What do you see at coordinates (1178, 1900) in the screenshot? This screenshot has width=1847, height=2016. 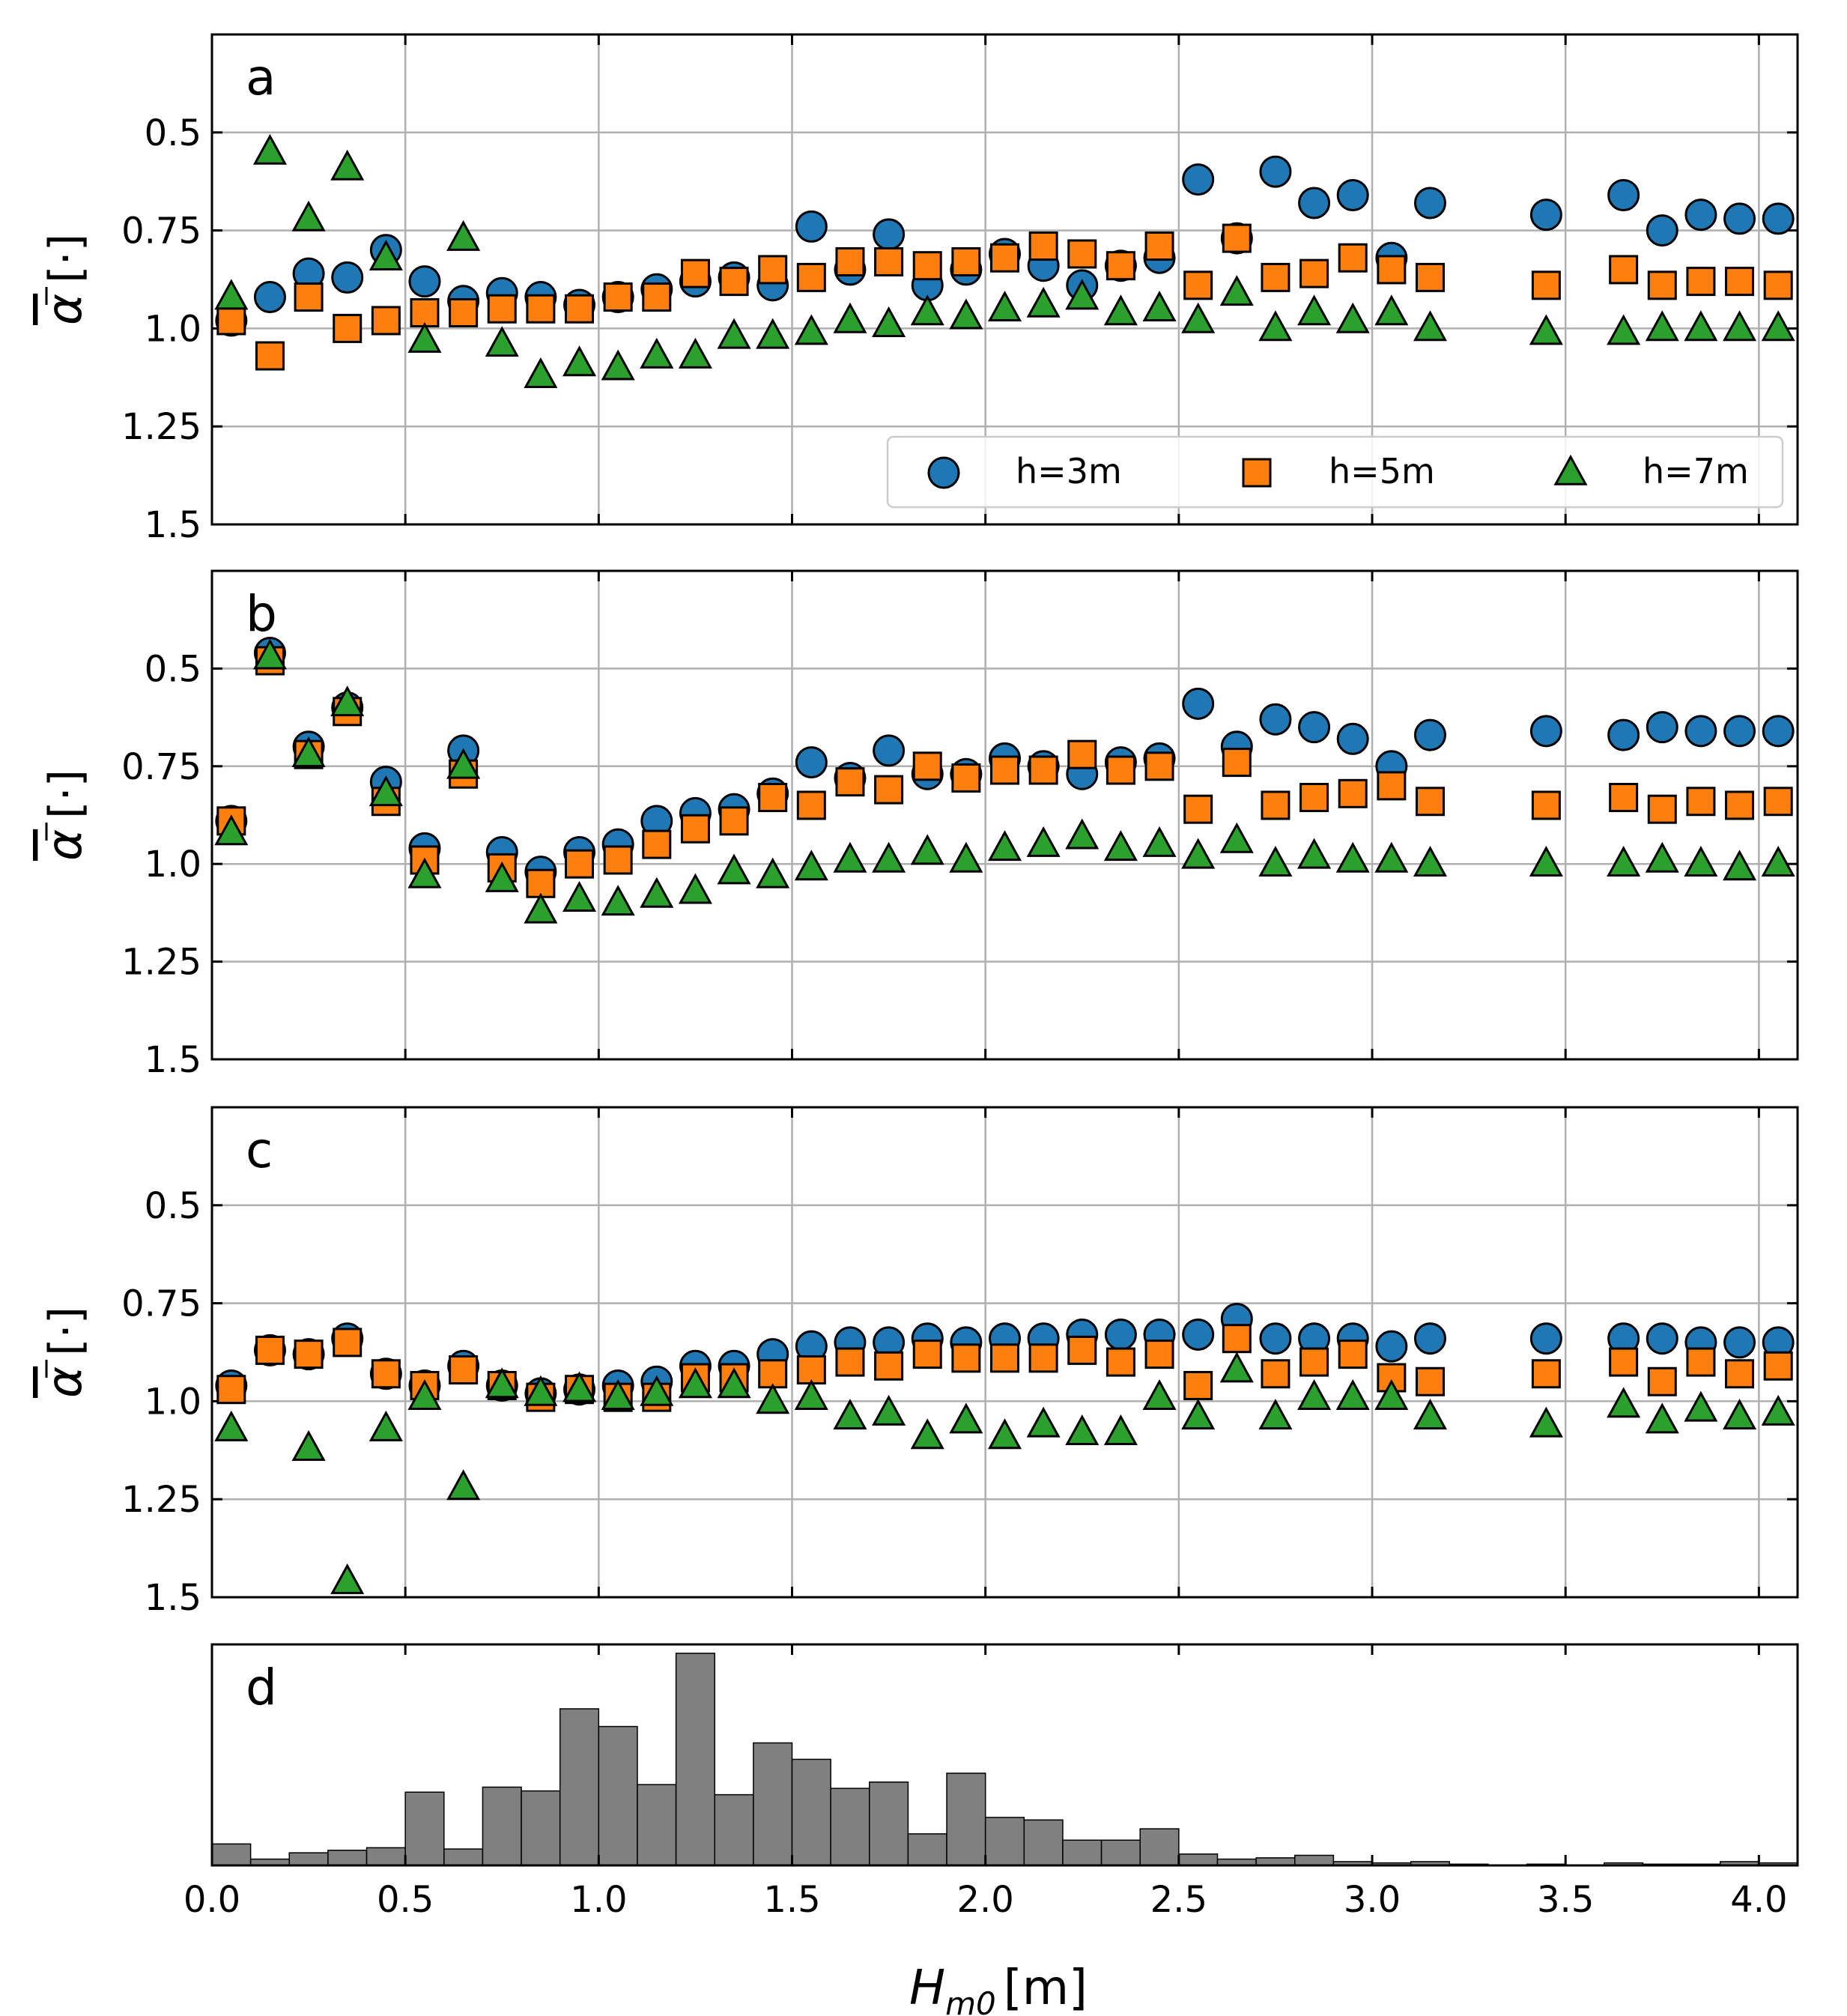 I see `x-tick-label: 2.5` at bounding box center [1178, 1900].